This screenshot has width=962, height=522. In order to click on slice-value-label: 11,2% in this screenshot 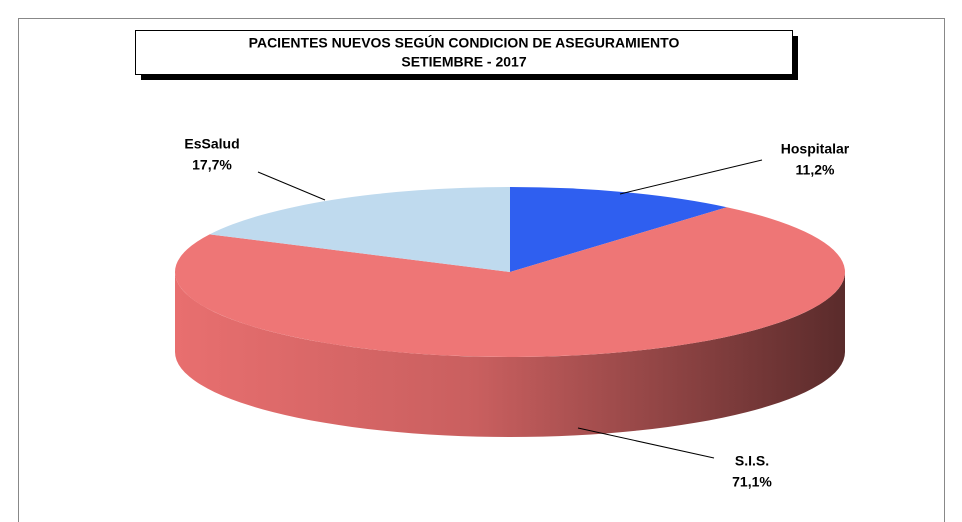, I will do `click(815, 170)`.